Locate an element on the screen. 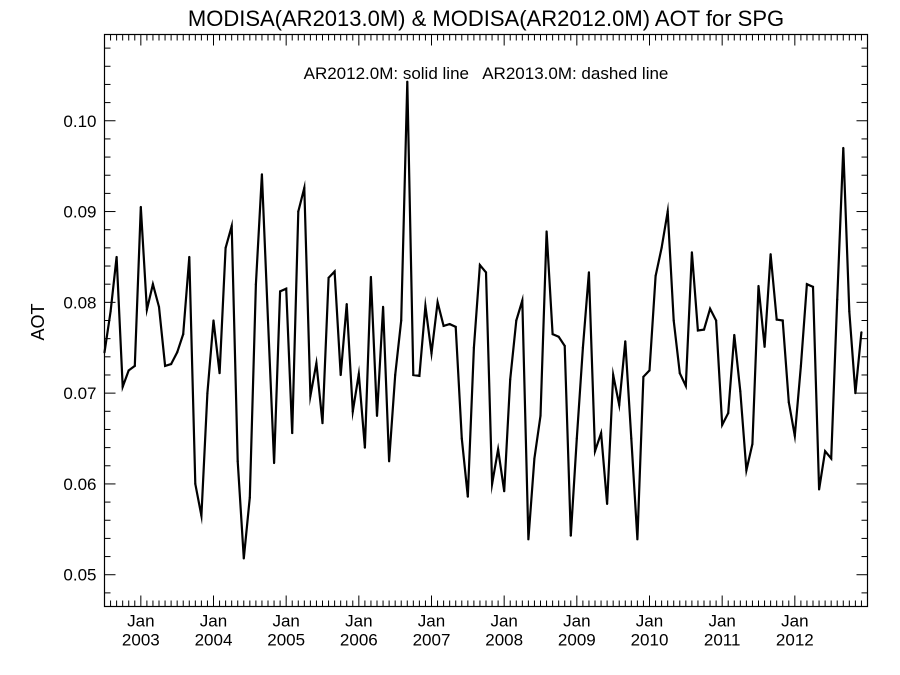 The width and height of the screenshot is (900, 675). y-tick-label: 0.07 is located at coordinates (79, 393).